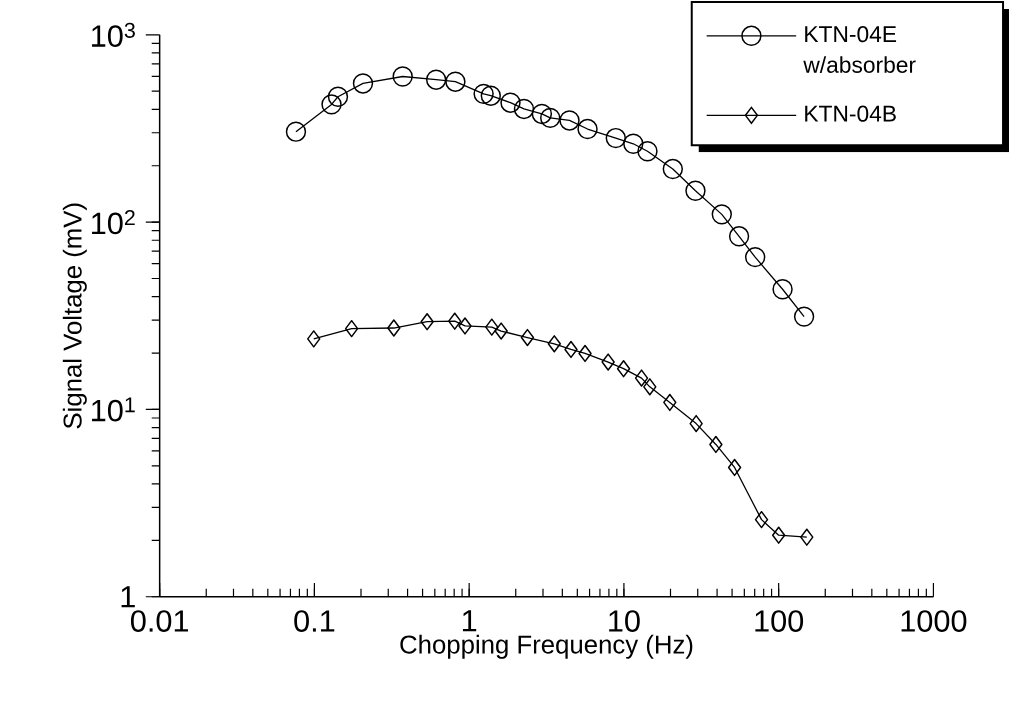 This screenshot has height=711, width=1009. What do you see at coordinates (113, 409) in the screenshot?
I see `y-tick-label: 10$^{1}$` at bounding box center [113, 409].